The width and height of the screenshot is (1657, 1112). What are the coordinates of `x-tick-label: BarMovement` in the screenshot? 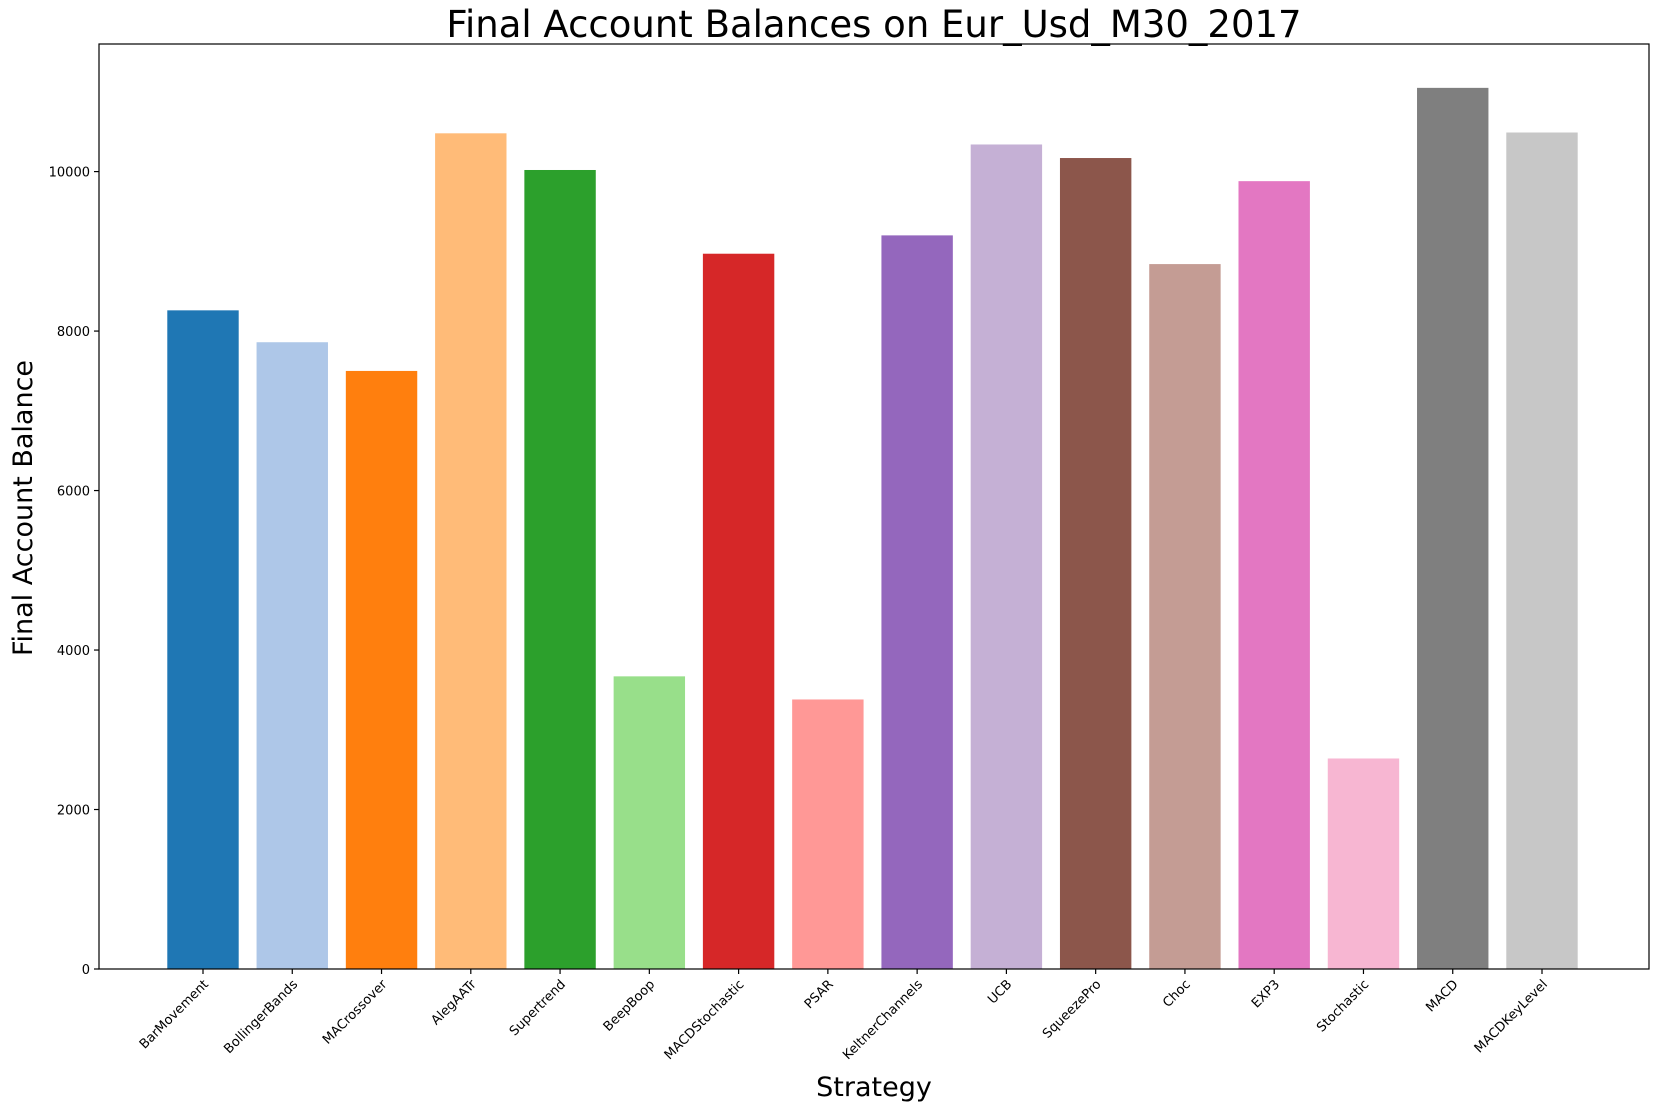 It's located at (174, 1014).